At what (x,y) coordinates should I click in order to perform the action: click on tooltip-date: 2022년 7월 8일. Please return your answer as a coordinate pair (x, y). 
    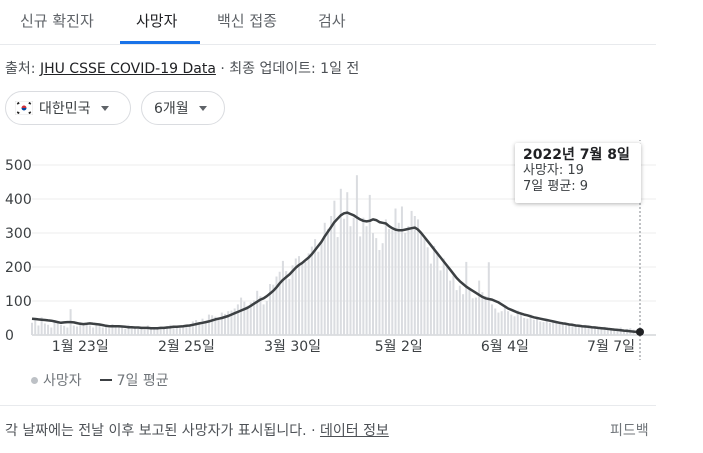
    Looking at the image, I should click on (576, 155).